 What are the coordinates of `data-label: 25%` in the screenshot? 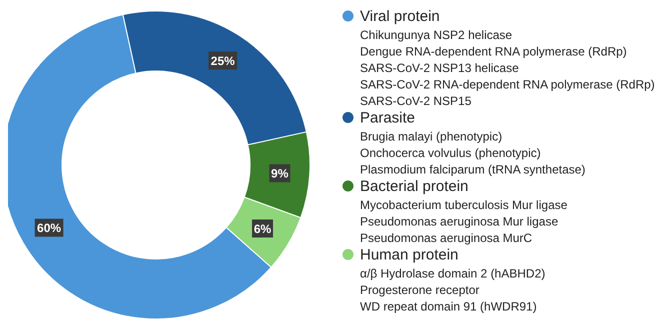 It's located at (223, 61).